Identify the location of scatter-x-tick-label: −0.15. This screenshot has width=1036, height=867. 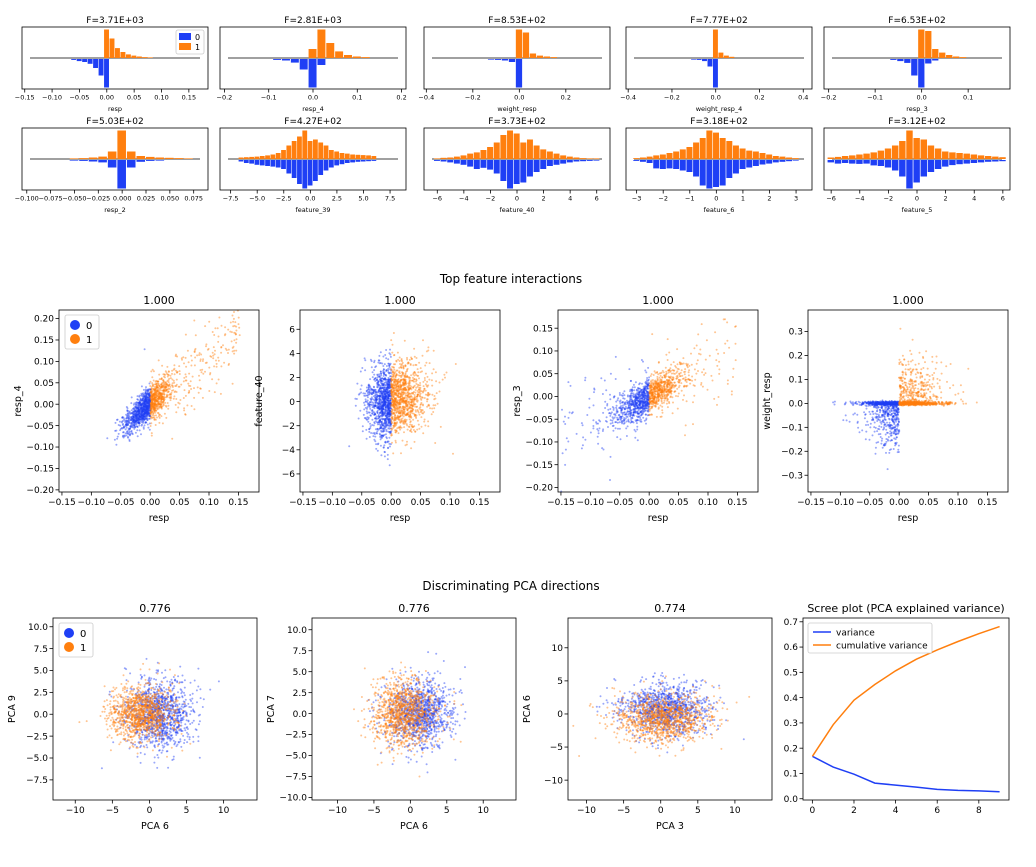
(62, 503).